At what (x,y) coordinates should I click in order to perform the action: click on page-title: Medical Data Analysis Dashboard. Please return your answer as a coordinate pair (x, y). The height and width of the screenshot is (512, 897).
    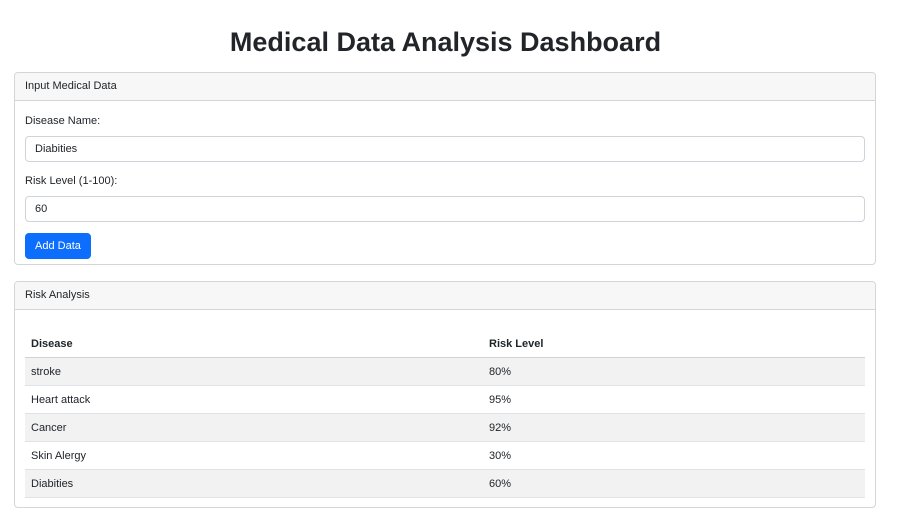
    Looking at the image, I should click on (445, 42).